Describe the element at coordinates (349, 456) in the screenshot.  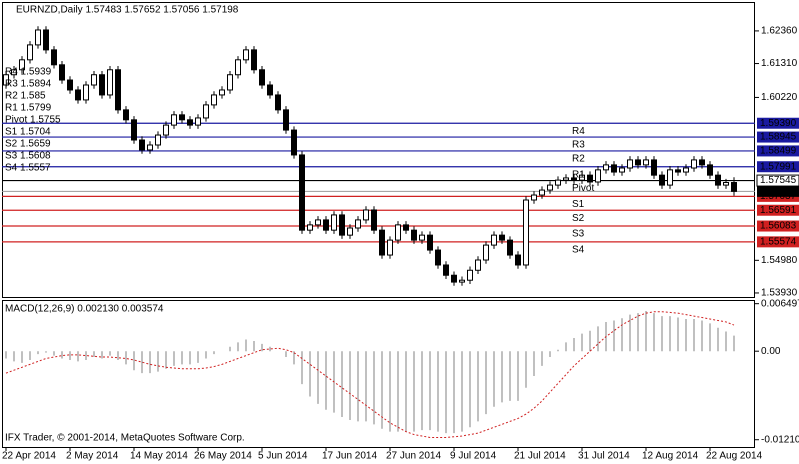
I see `x-tick-label: 17 Jun 2014` at that location.